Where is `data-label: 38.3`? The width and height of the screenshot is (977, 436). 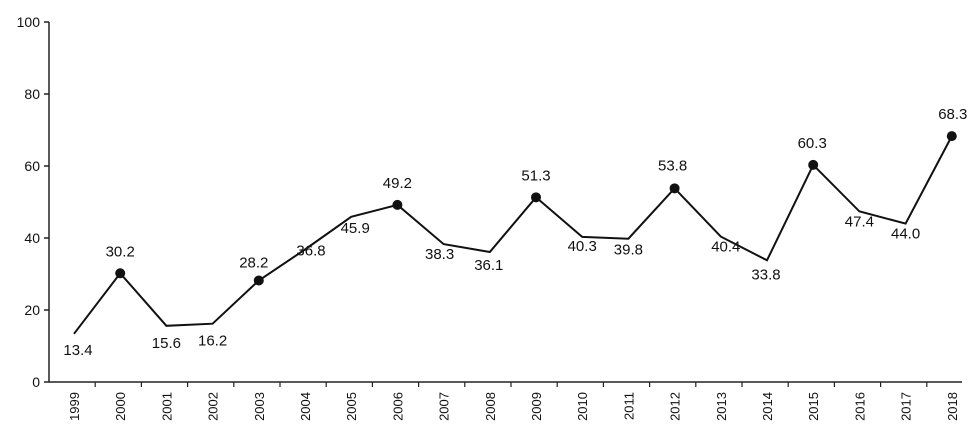 data-label: 38.3 is located at coordinates (439, 254).